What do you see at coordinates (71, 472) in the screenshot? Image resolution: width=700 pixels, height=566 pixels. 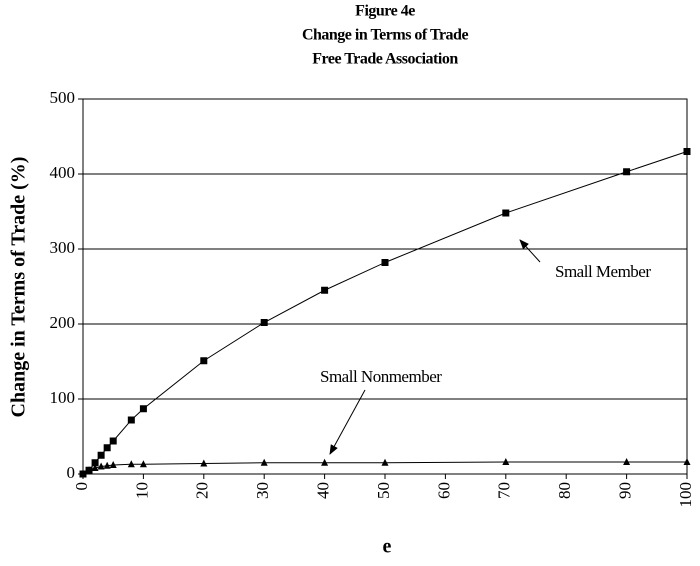 I see `y-tick-label: 0` at bounding box center [71, 472].